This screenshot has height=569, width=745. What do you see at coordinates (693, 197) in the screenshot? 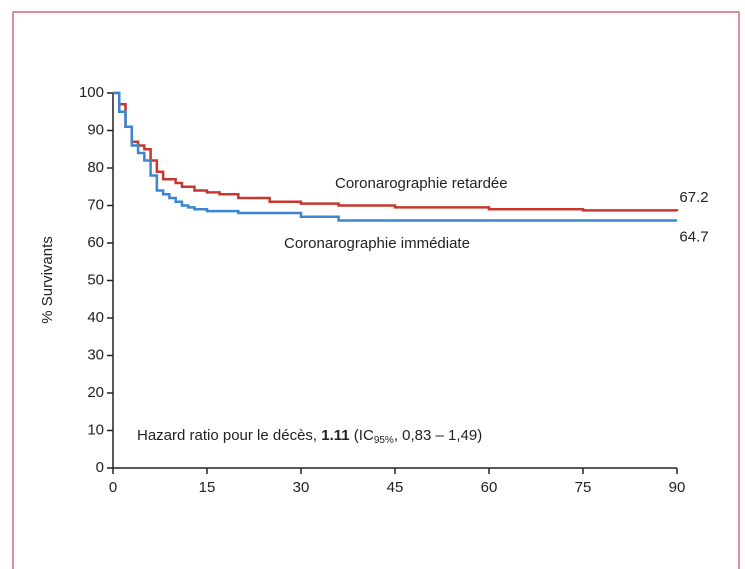
I see `end-label: 67.2` at bounding box center [693, 197].